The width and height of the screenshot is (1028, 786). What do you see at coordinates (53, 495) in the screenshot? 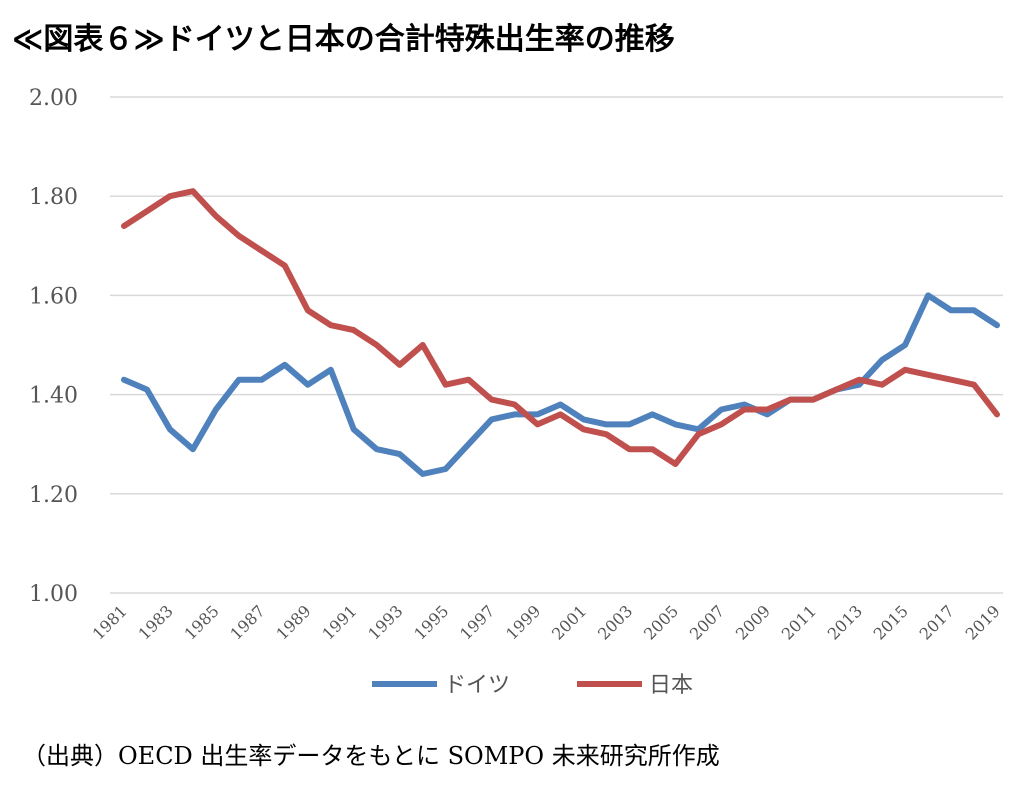
I see `y-tick-label: 1.20` at bounding box center [53, 495].